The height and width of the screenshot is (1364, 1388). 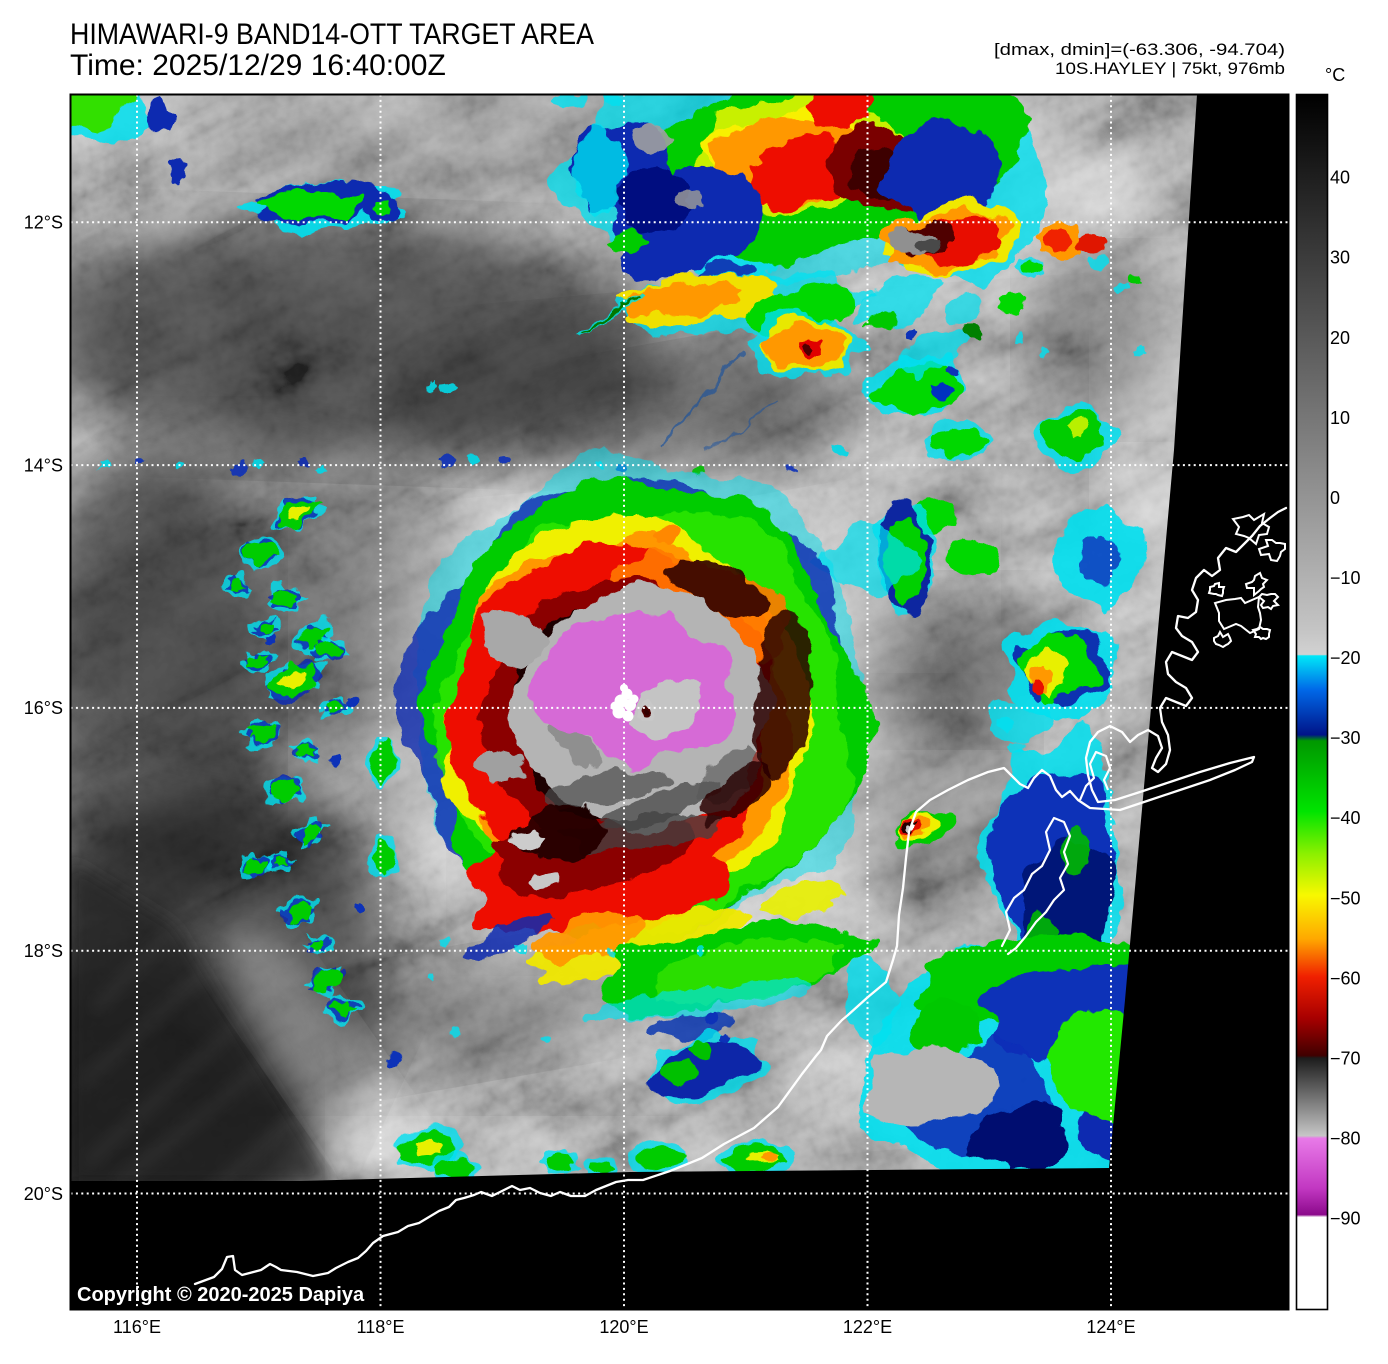 What do you see at coordinates (1335, 498) in the screenshot?
I see `svg-text: 0` at bounding box center [1335, 498].